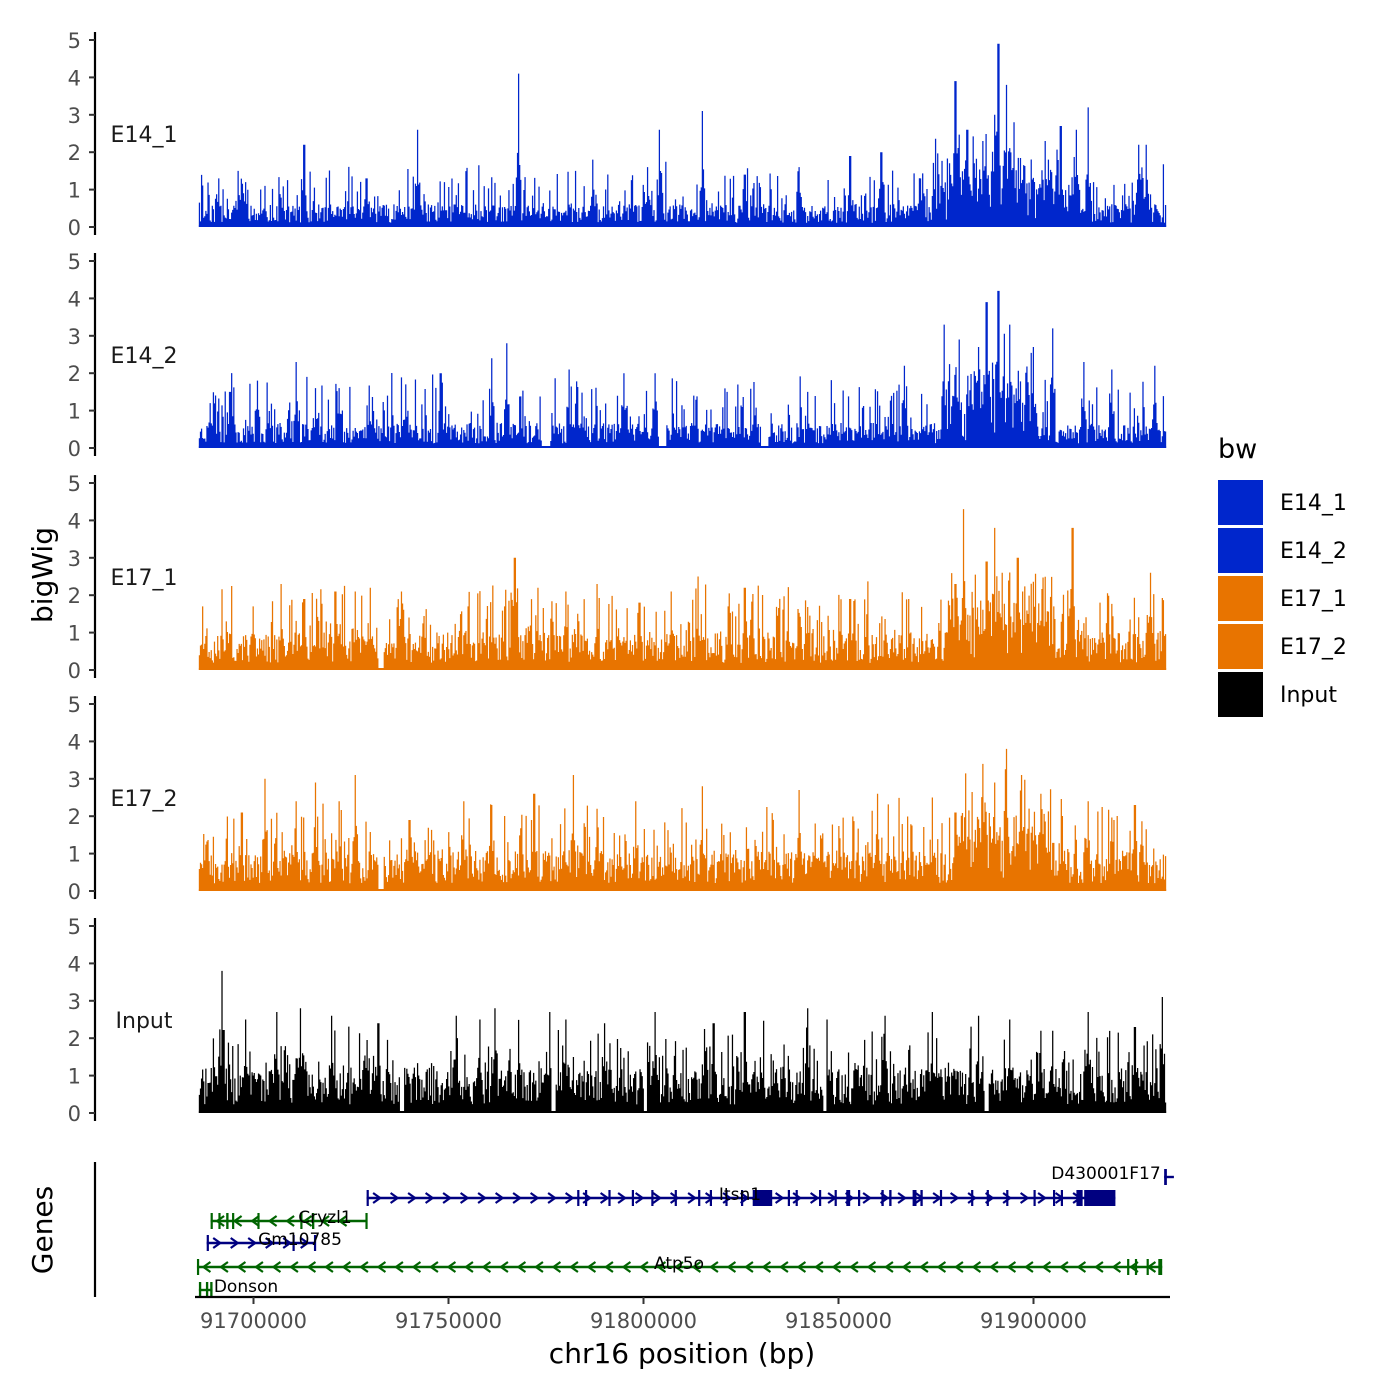 The image size is (1400, 1400). I want to click on gene-label: Atp5o, so click(679, 1264).